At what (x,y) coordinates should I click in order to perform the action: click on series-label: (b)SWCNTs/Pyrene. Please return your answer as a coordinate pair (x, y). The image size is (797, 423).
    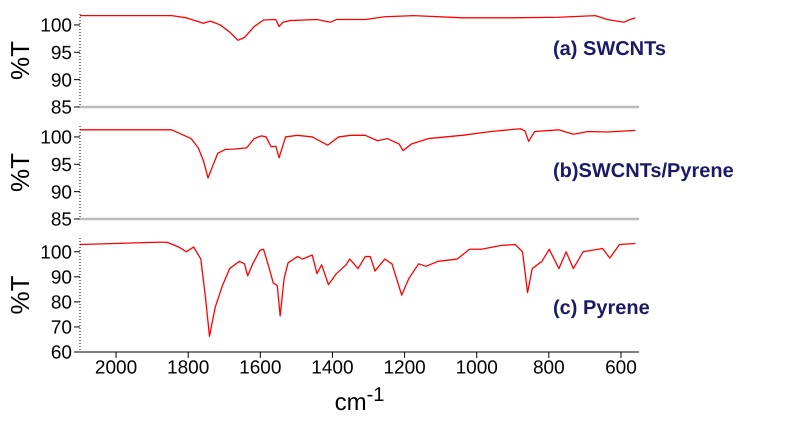
    Looking at the image, I should click on (643, 171).